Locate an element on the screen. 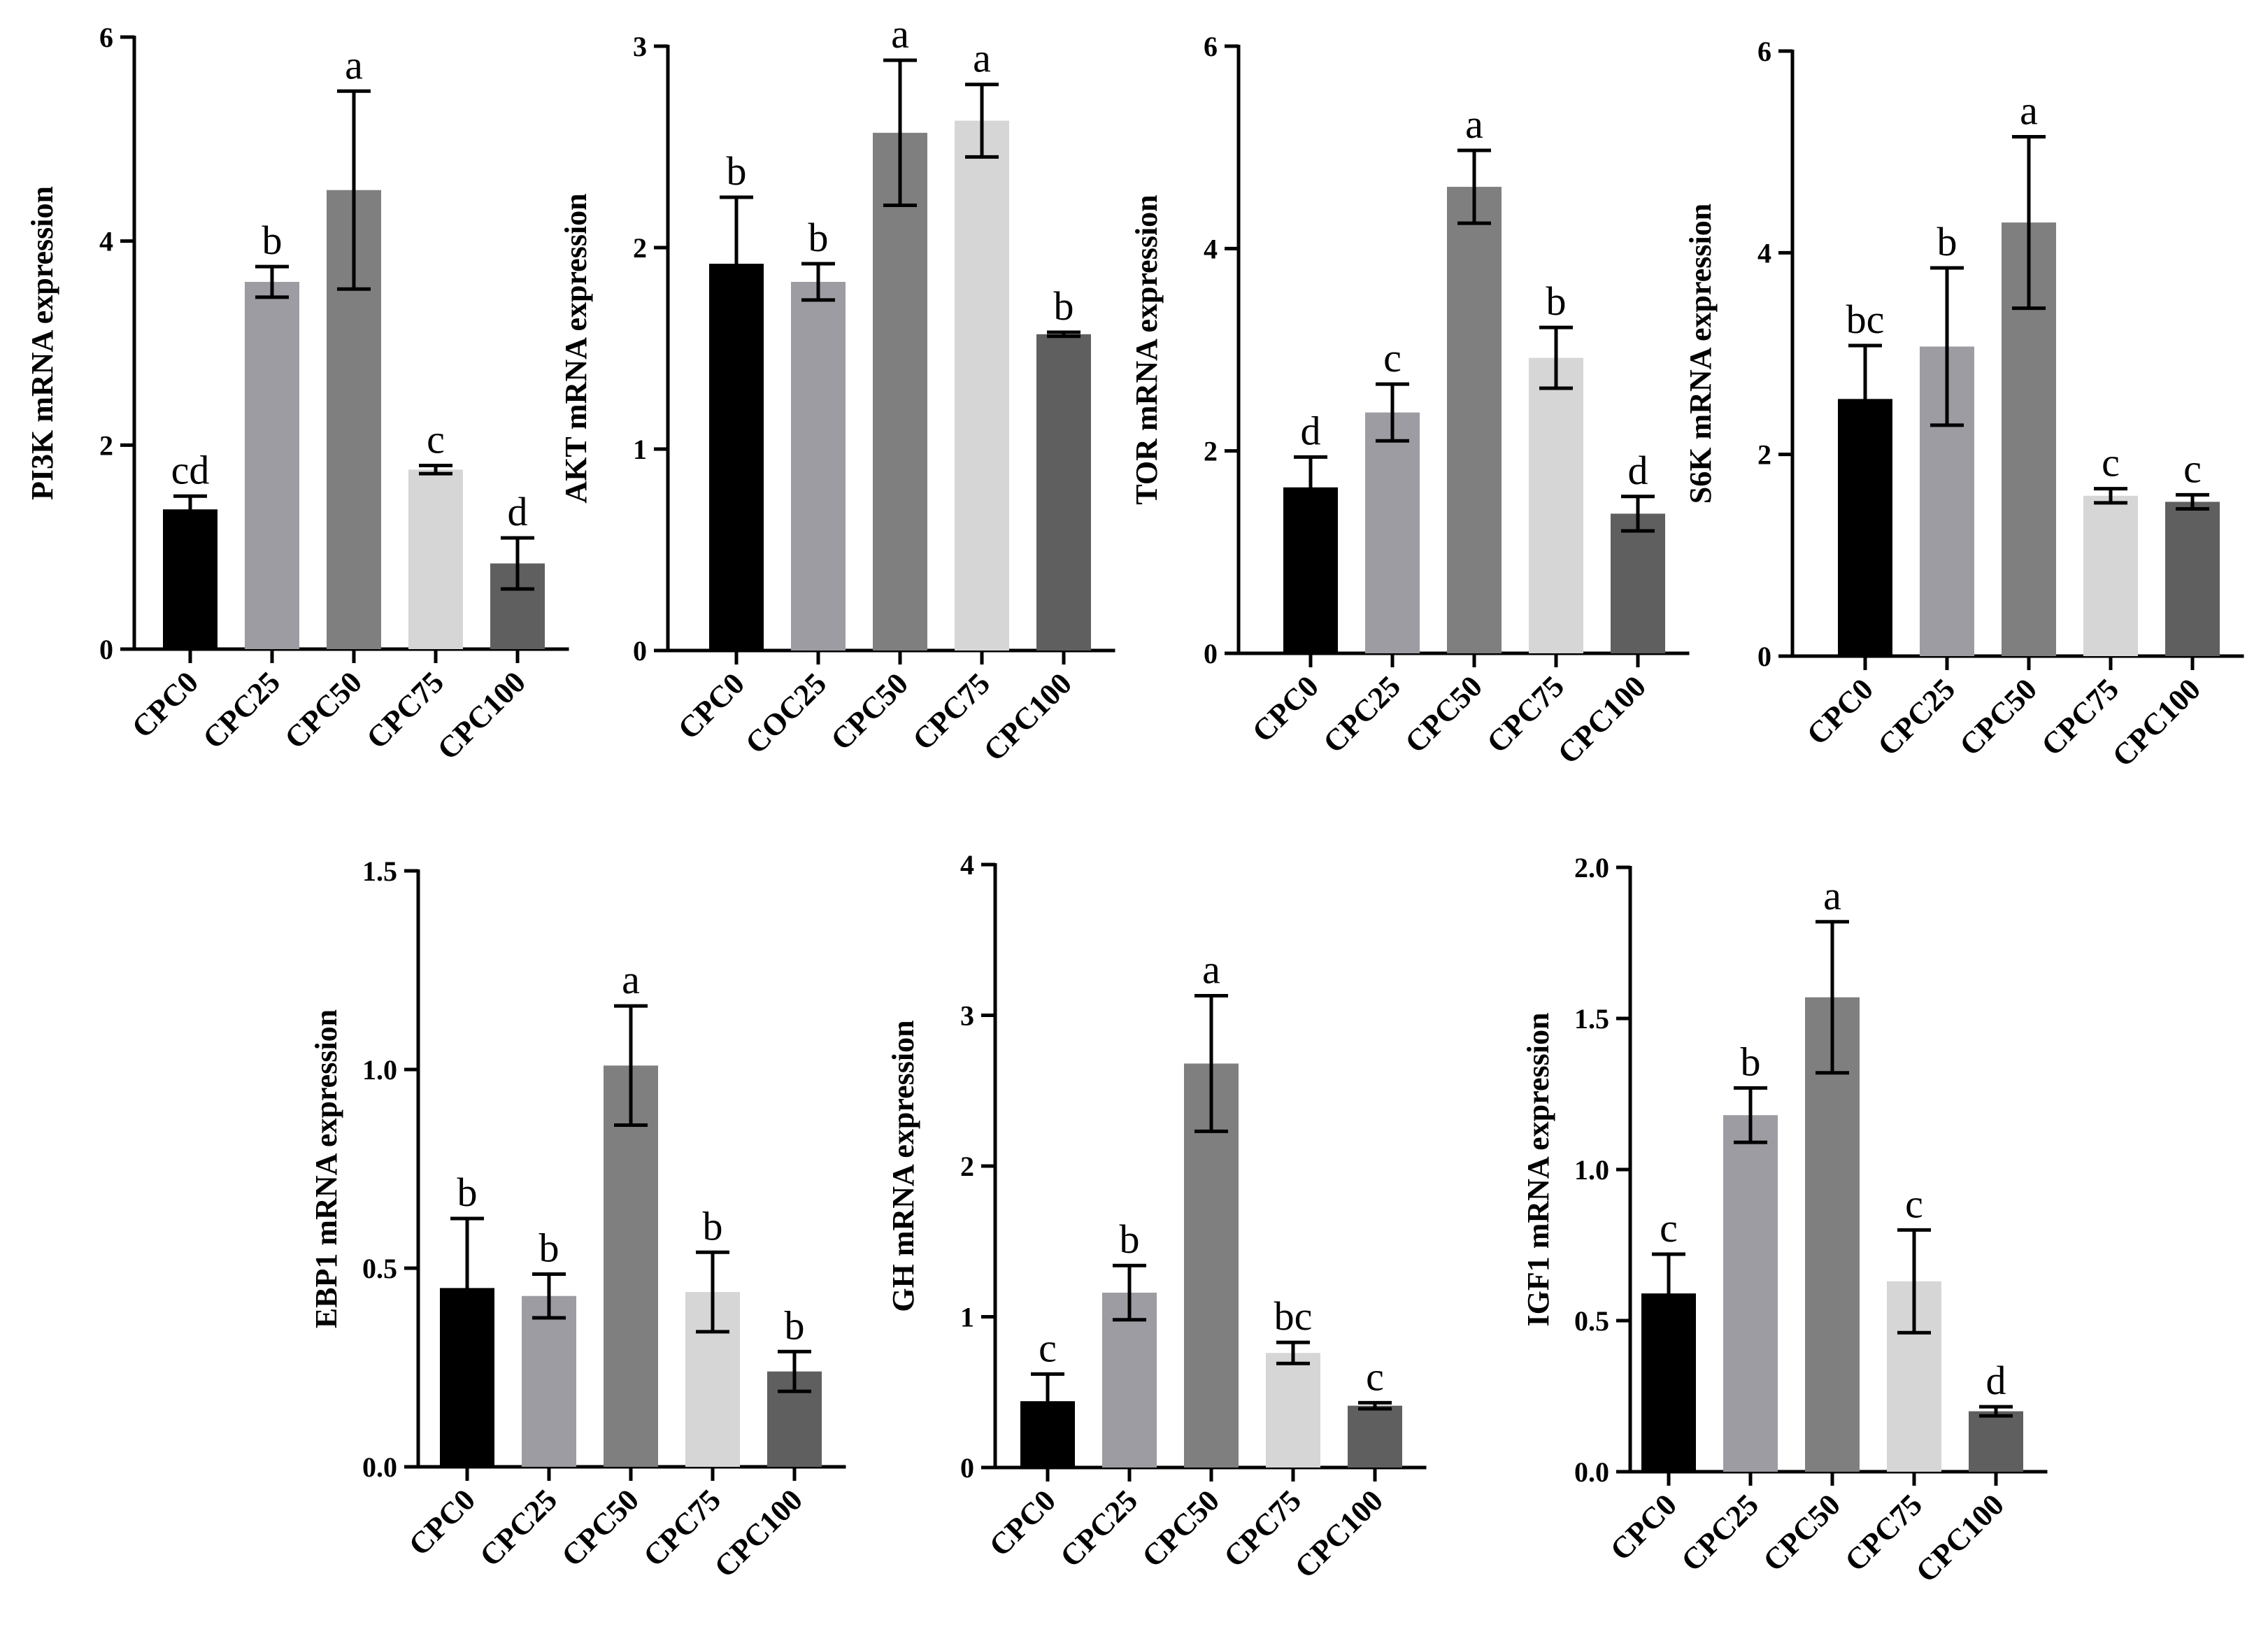 This screenshot has height=1627, width=2268. y-tick-label: 1.0 is located at coordinates (379, 1070).